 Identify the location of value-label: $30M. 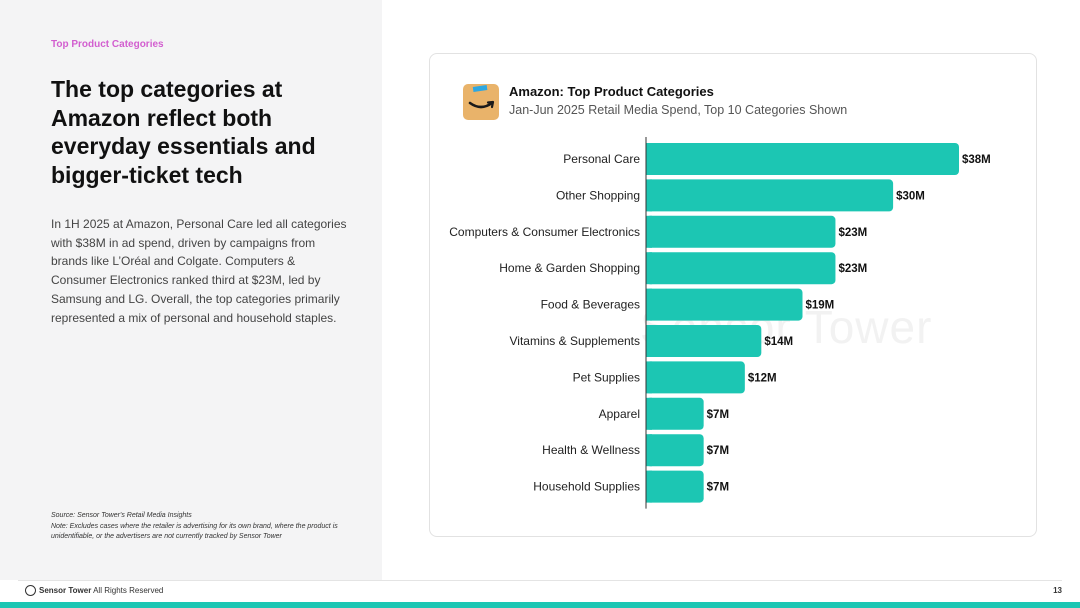
(910, 196).